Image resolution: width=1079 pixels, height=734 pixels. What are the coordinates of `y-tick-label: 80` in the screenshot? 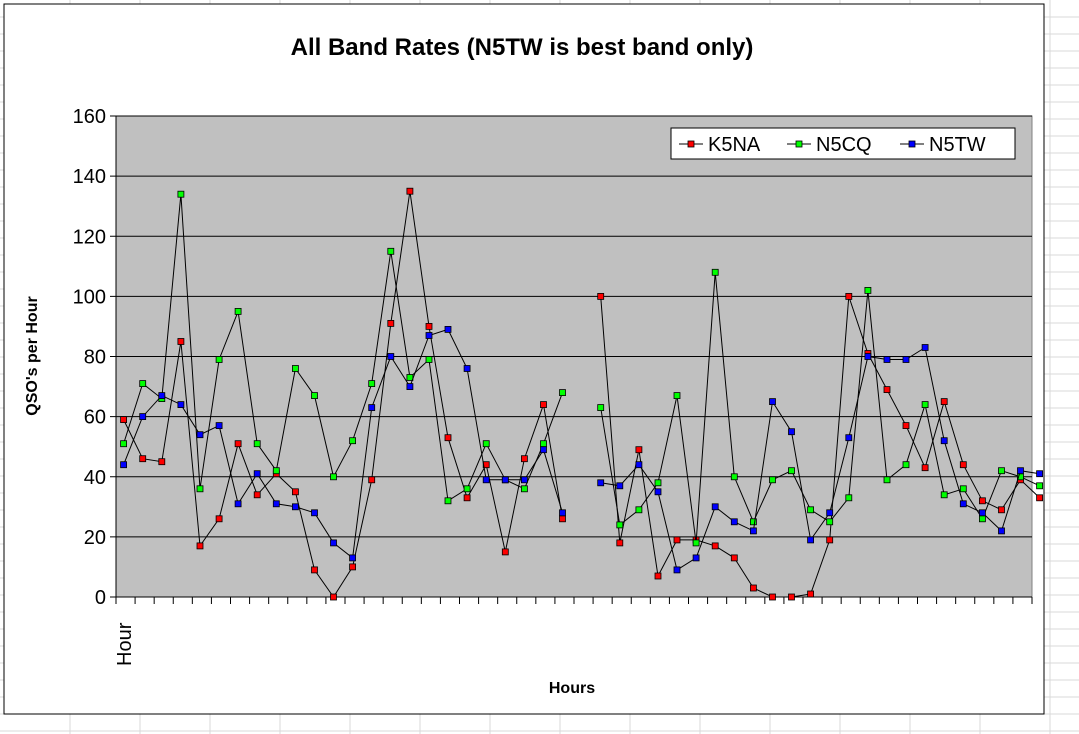 It's located at (95, 358).